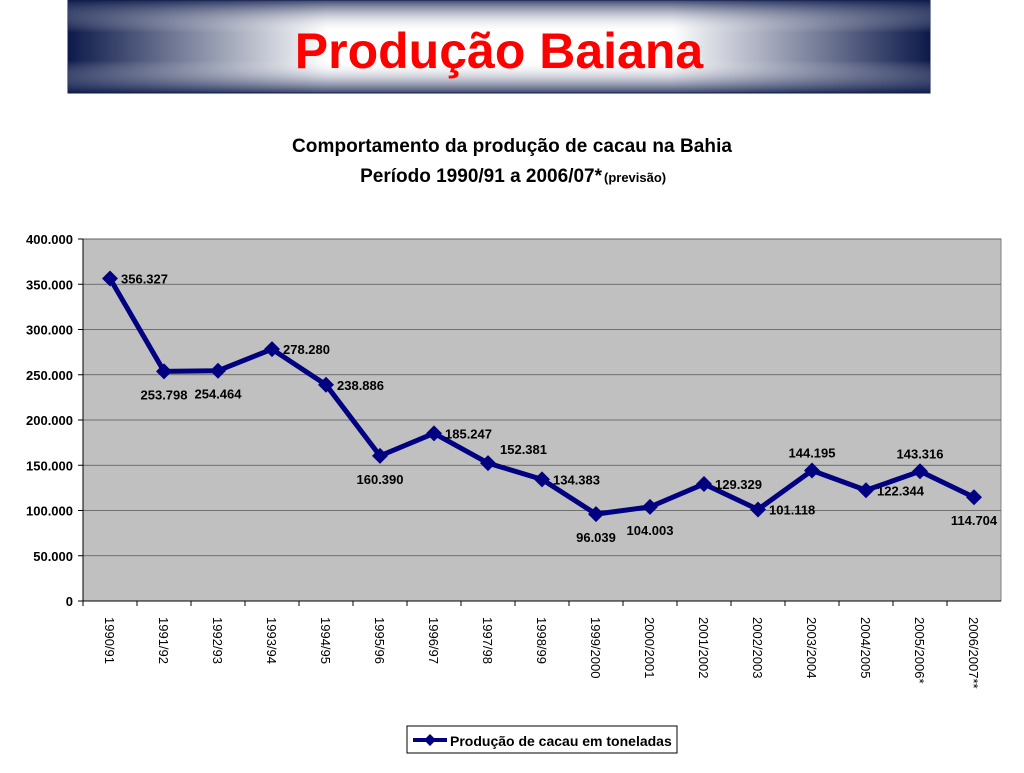 Image resolution: width=1024 pixels, height=773 pixels. I want to click on data-label: 101.118, so click(792, 509).